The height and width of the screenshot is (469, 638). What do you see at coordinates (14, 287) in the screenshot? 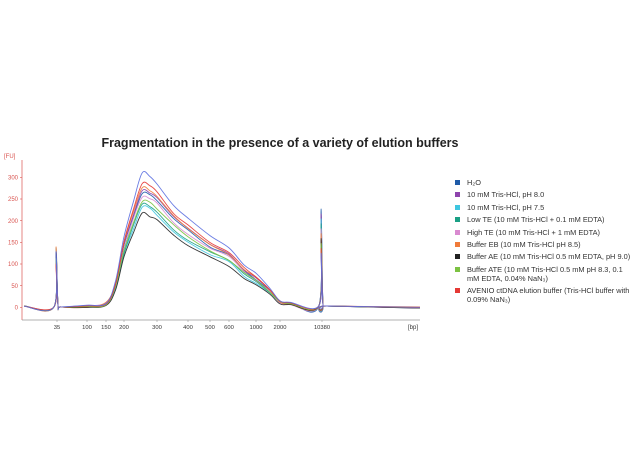
I see `y-tick-label: 50` at bounding box center [14, 287].